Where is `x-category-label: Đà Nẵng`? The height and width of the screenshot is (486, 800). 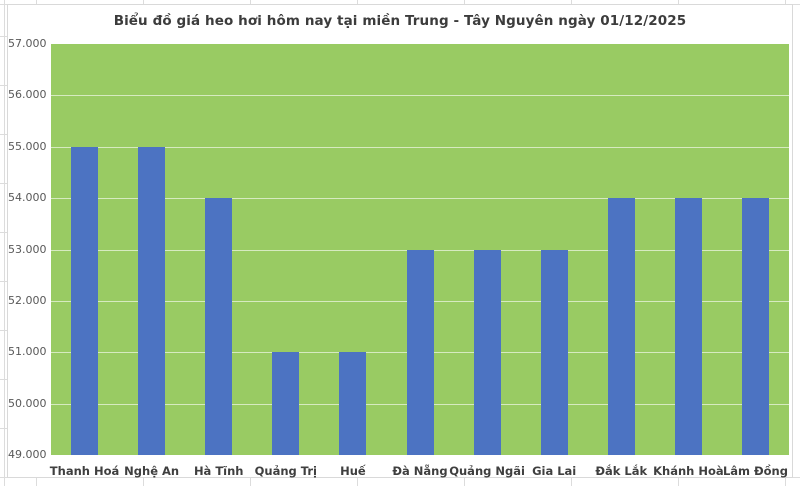
x-category-label: Đà Nẵng is located at coordinates (420, 471).